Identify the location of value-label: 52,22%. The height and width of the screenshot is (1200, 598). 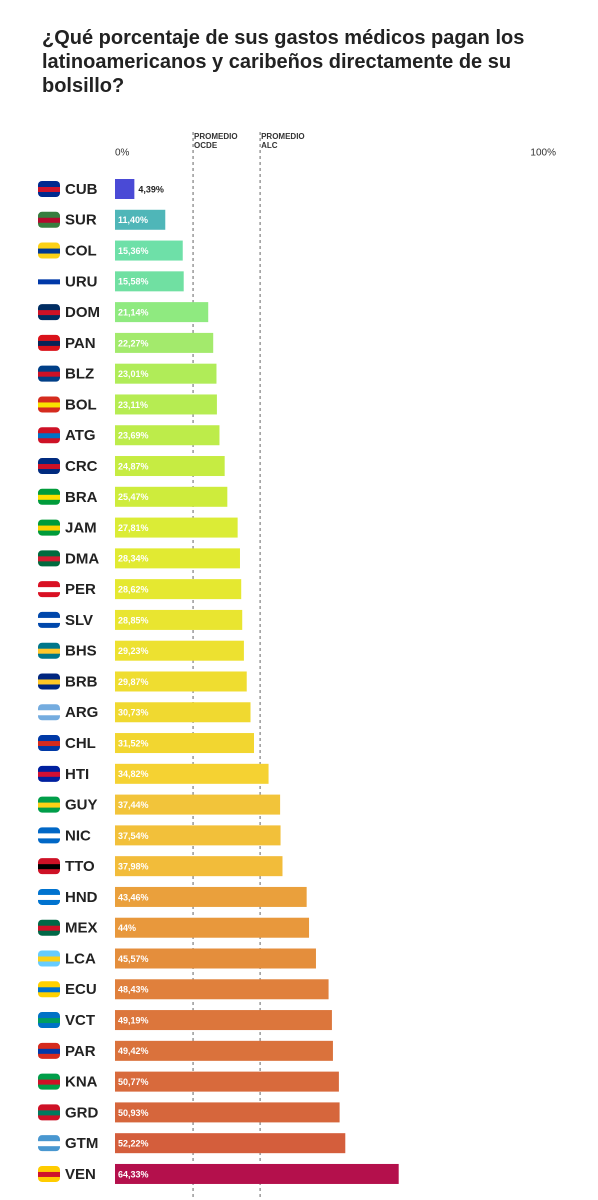
(133, 1144).